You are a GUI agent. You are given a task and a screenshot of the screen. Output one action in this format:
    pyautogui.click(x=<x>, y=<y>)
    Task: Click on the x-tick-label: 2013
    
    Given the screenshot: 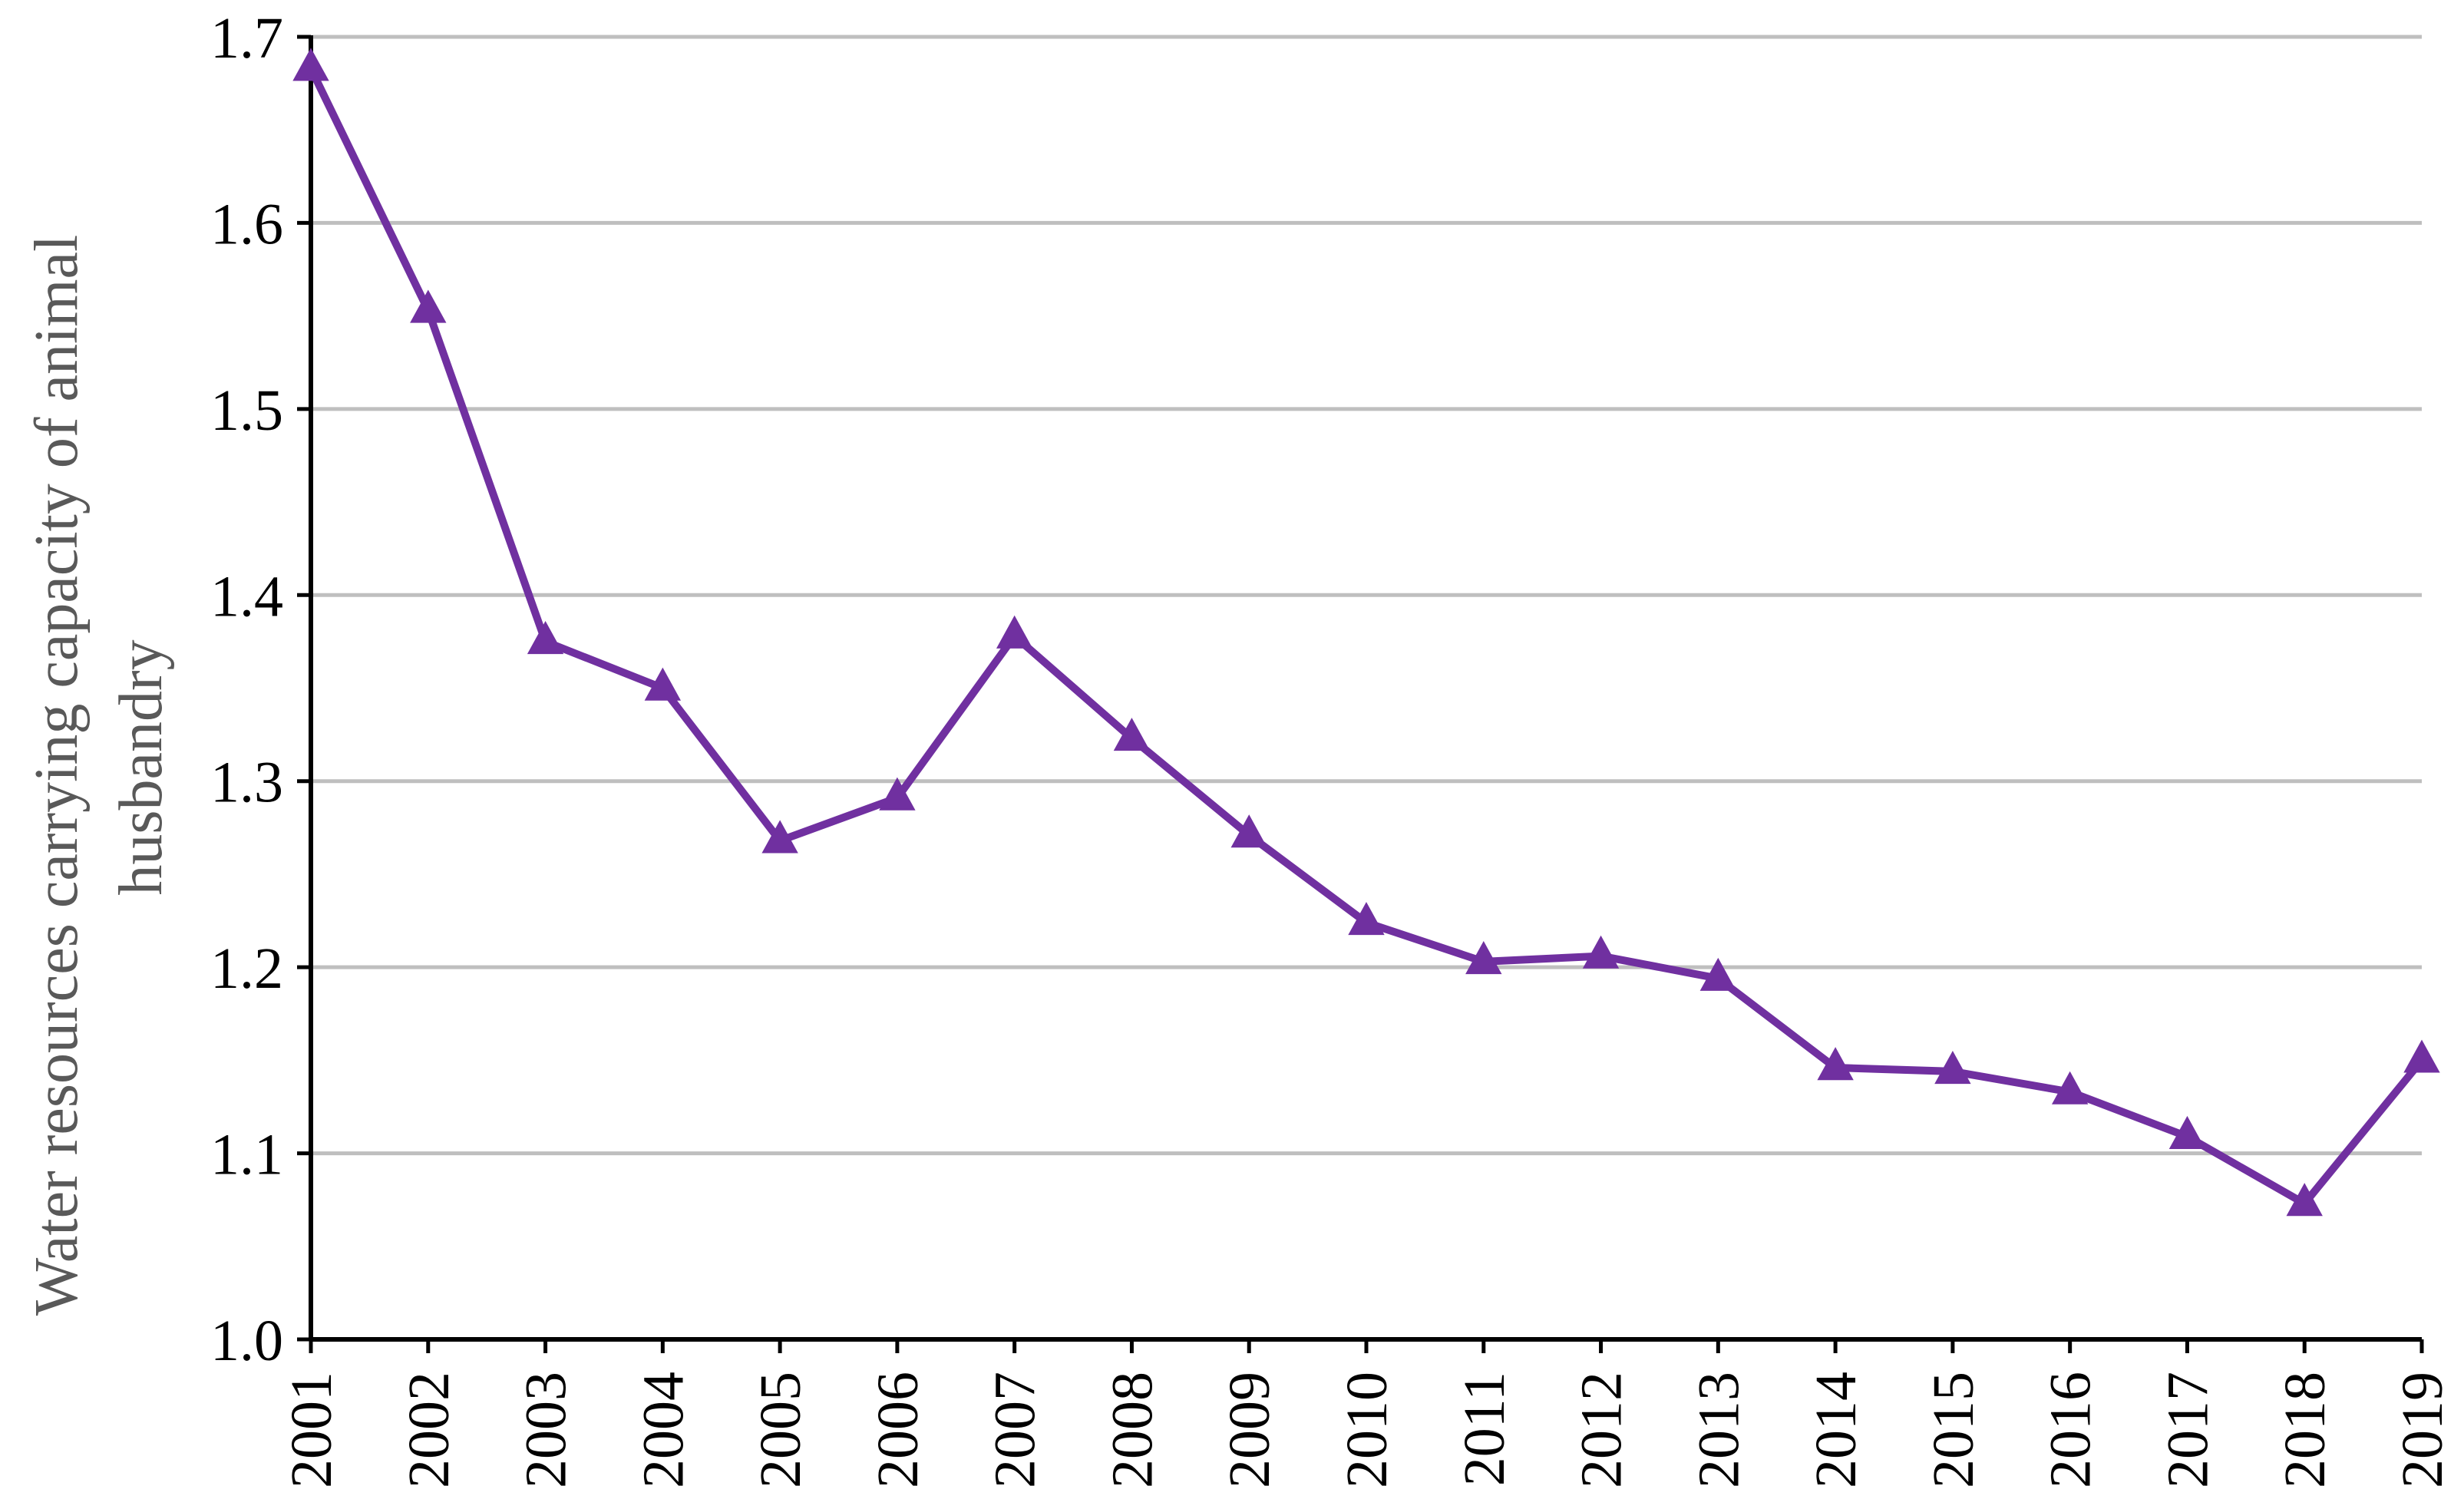 What is the action you would take?
    pyautogui.click(x=1718, y=1430)
    